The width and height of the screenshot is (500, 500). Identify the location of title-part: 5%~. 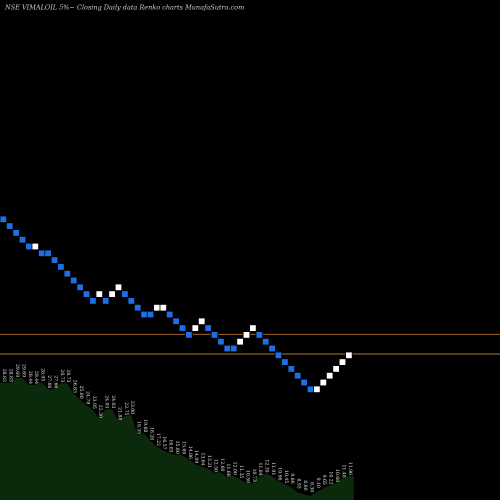
(68, 8).